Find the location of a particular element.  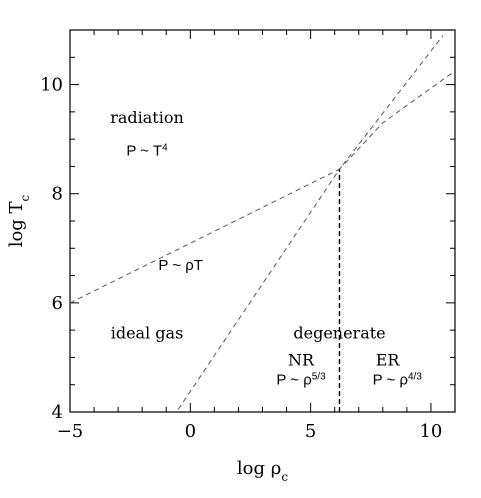

annotation-label: P ~ ρ5/3 is located at coordinates (301, 380).